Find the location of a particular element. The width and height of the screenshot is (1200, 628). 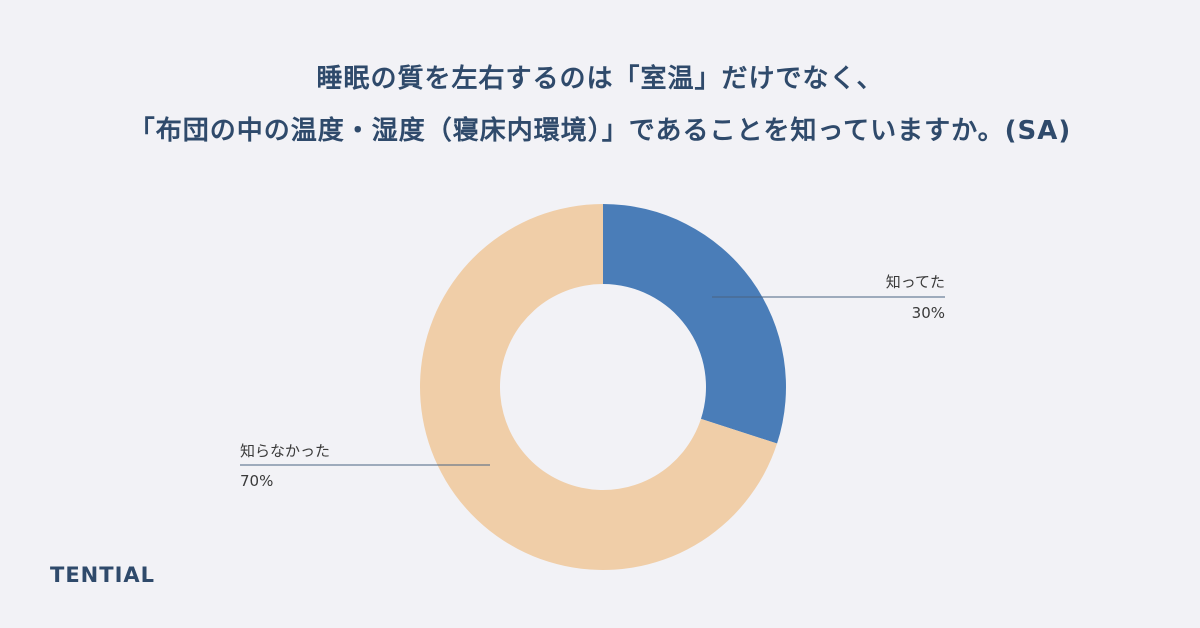

slice-value-label-1: 30% is located at coordinates (928, 313).